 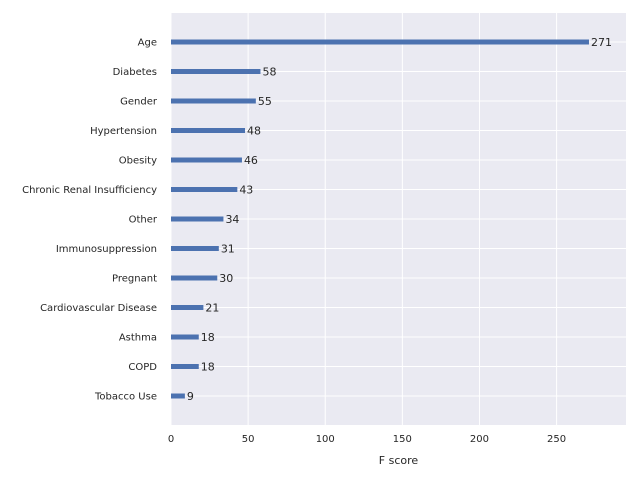 I want to click on x-axis-title: F score, so click(x=399, y=460).